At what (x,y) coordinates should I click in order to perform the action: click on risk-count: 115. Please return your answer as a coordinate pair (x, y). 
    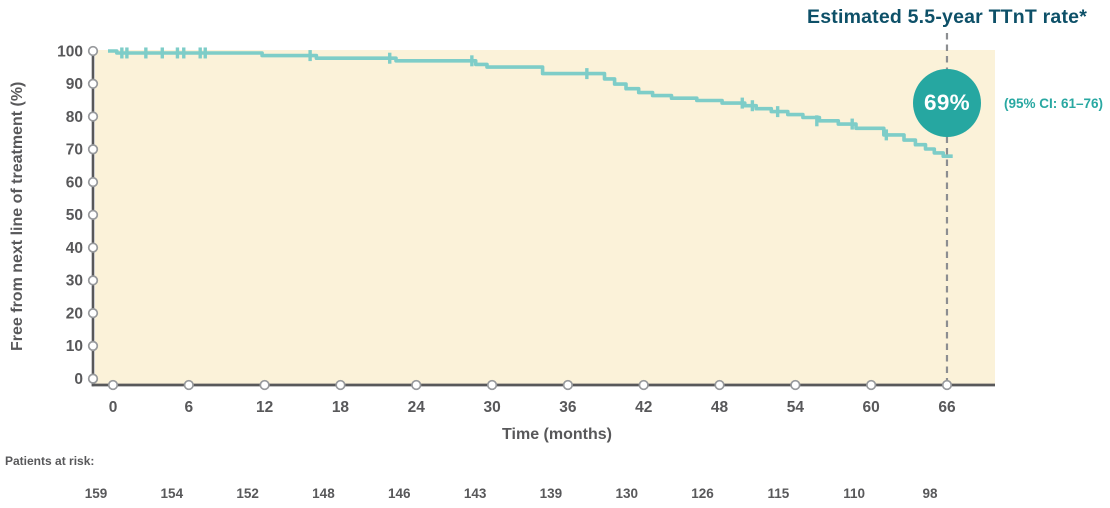
    Looking at the image, I should click on (778, 493).